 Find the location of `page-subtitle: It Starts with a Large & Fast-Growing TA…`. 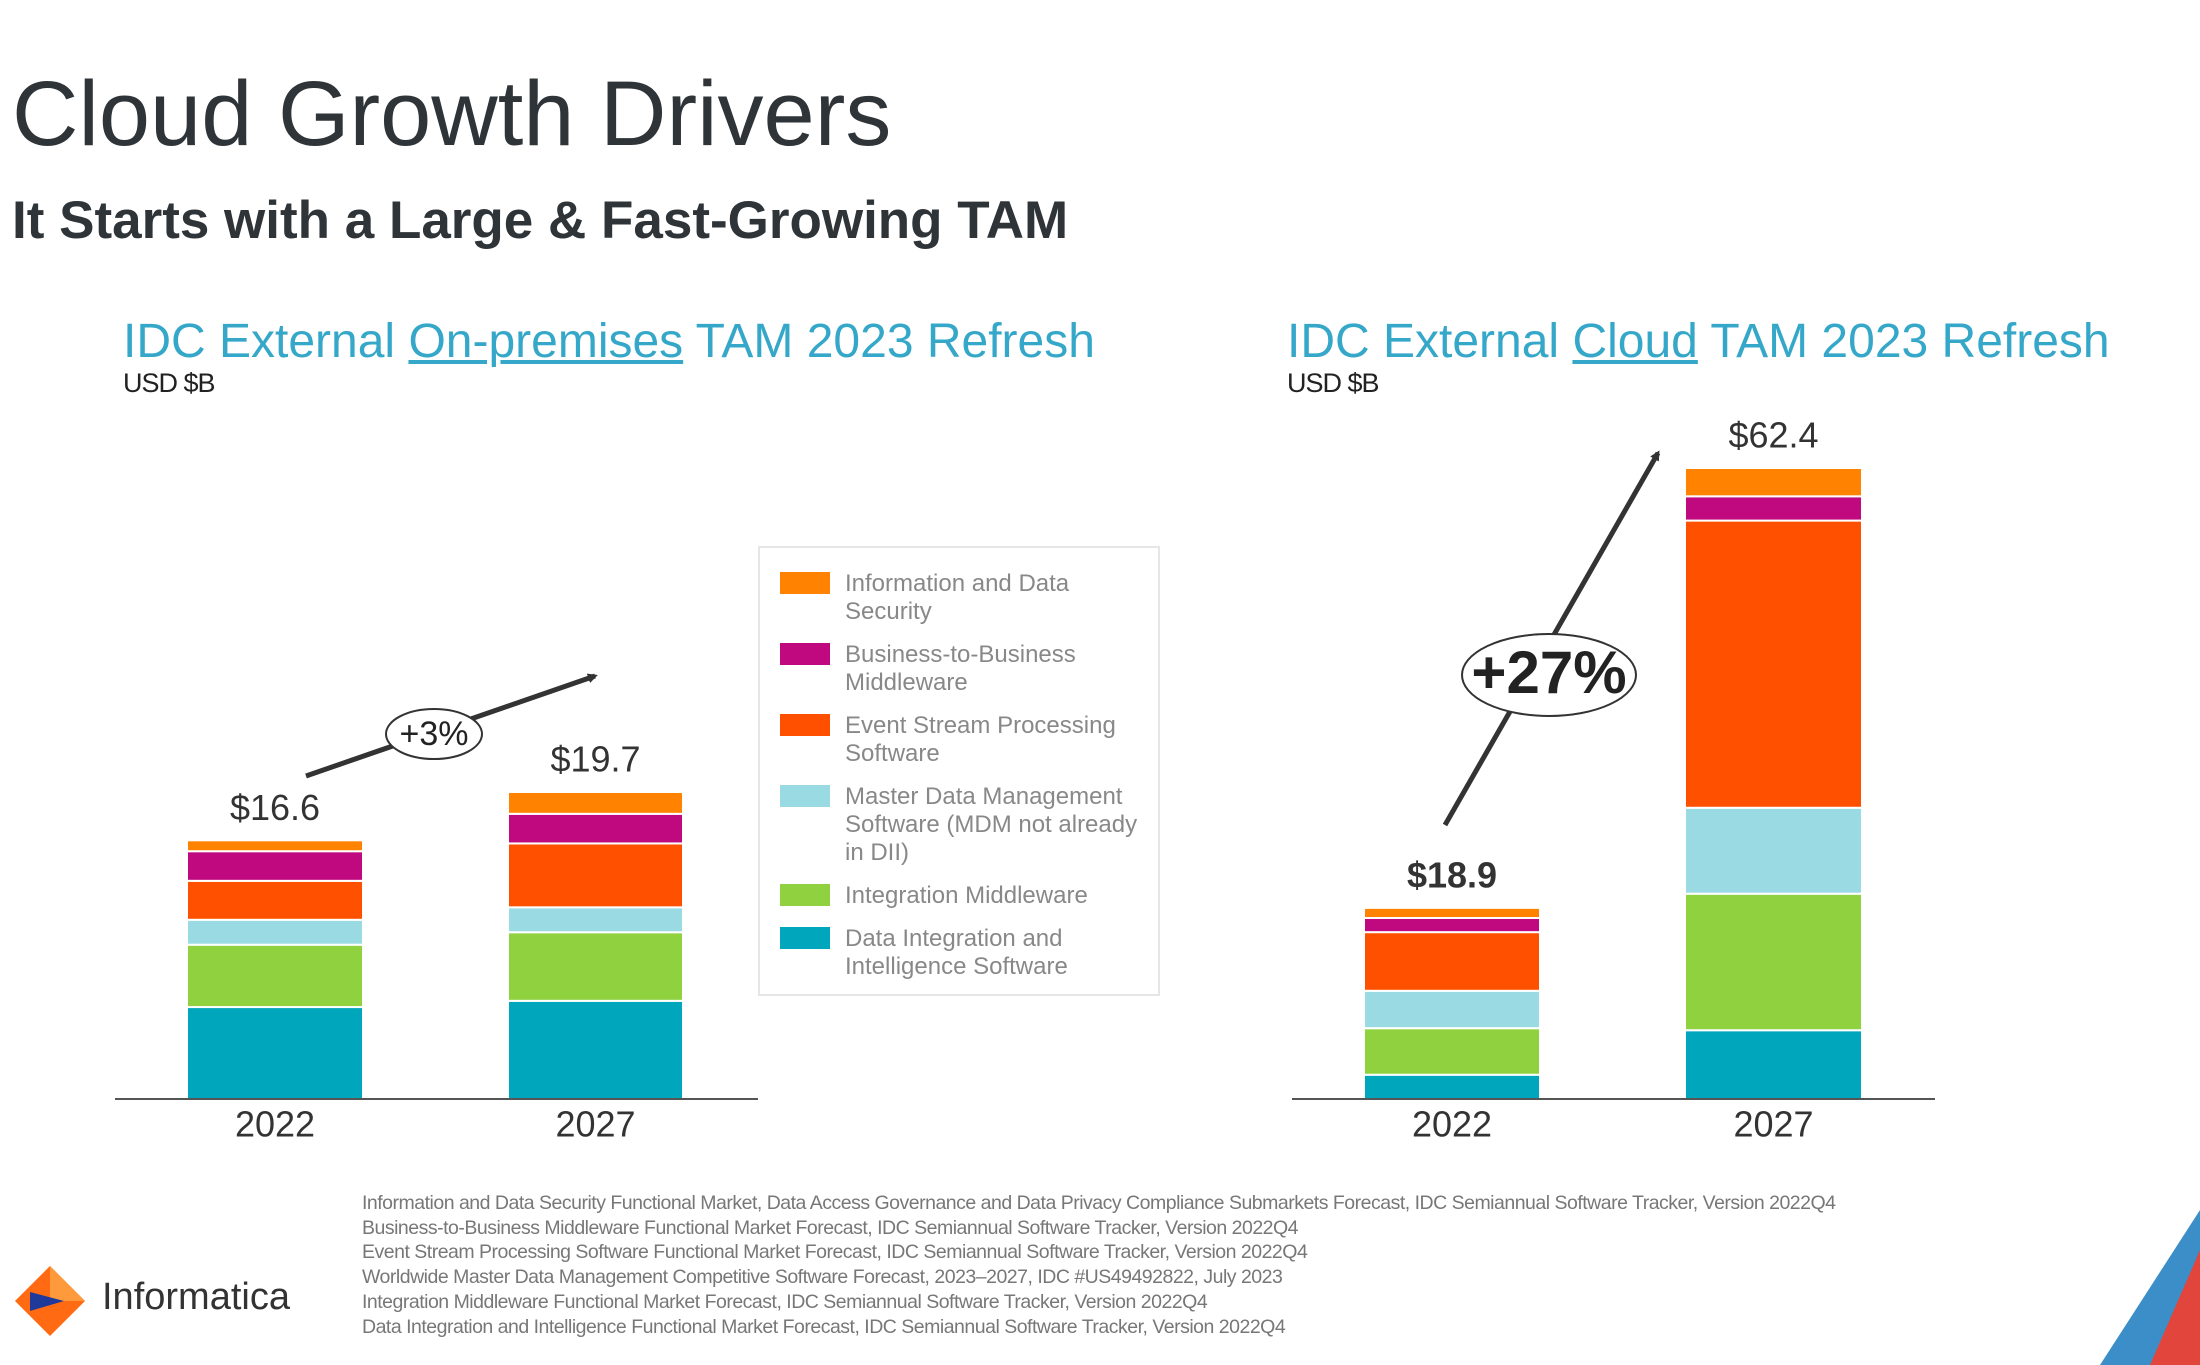

page-subtitle: It Starts with a Large & Fast-Growing TA… is located at coordinates (540, 220).